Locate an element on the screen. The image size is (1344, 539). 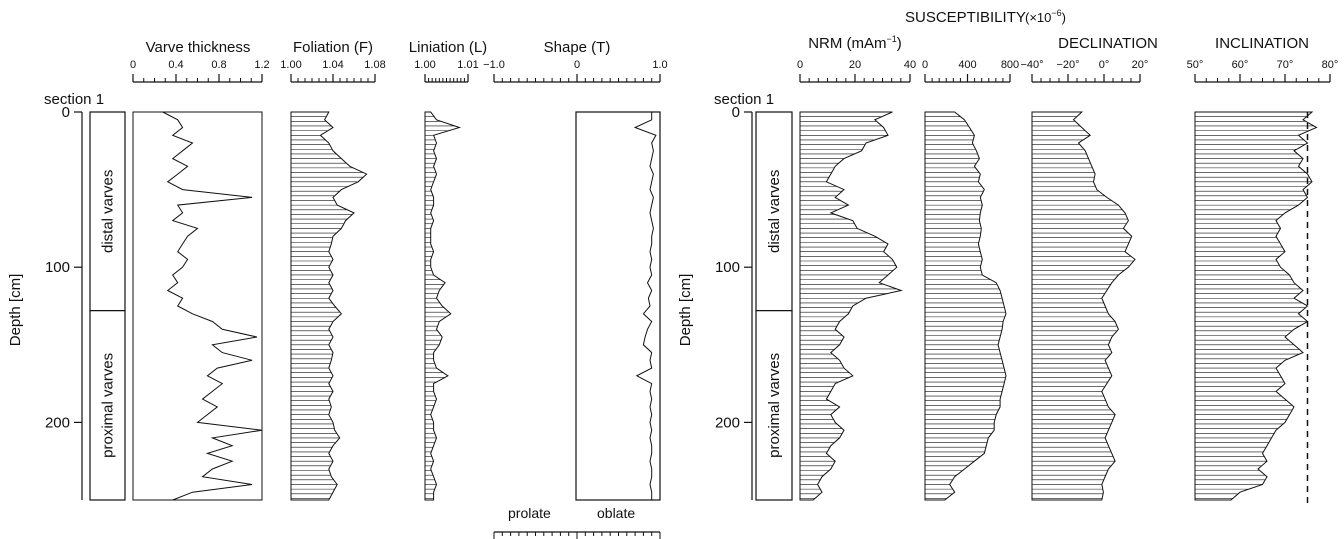
left-proximal-unit-label: proximal varves is located at coordinates (108, 405).